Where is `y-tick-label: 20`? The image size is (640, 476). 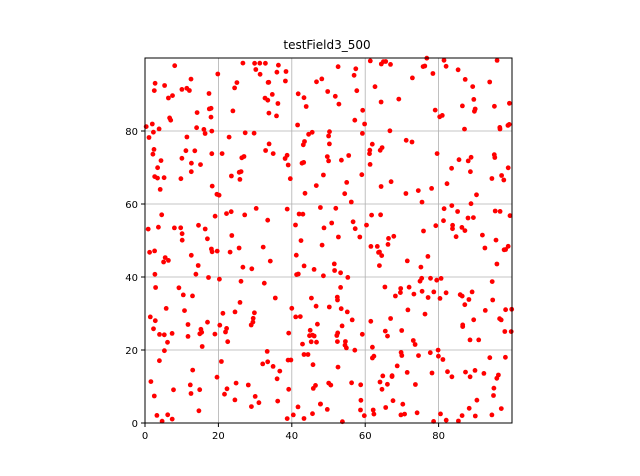 y-tick-label: 20 is located at coordinates (131, 351).